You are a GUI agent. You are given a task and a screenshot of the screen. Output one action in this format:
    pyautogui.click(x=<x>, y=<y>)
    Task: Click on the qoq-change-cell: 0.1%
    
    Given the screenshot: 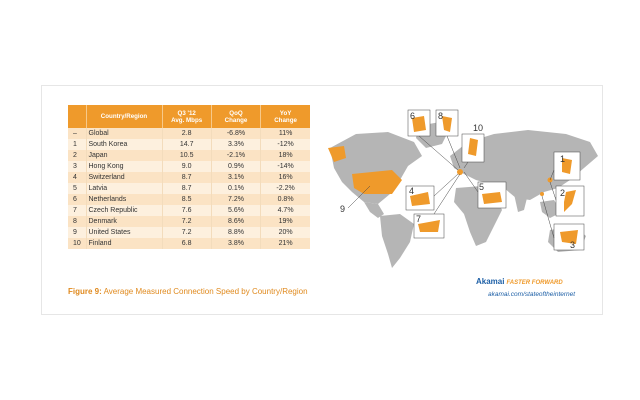 What is the action you would take?
    pyautogui.click(x=235, y=188)
    